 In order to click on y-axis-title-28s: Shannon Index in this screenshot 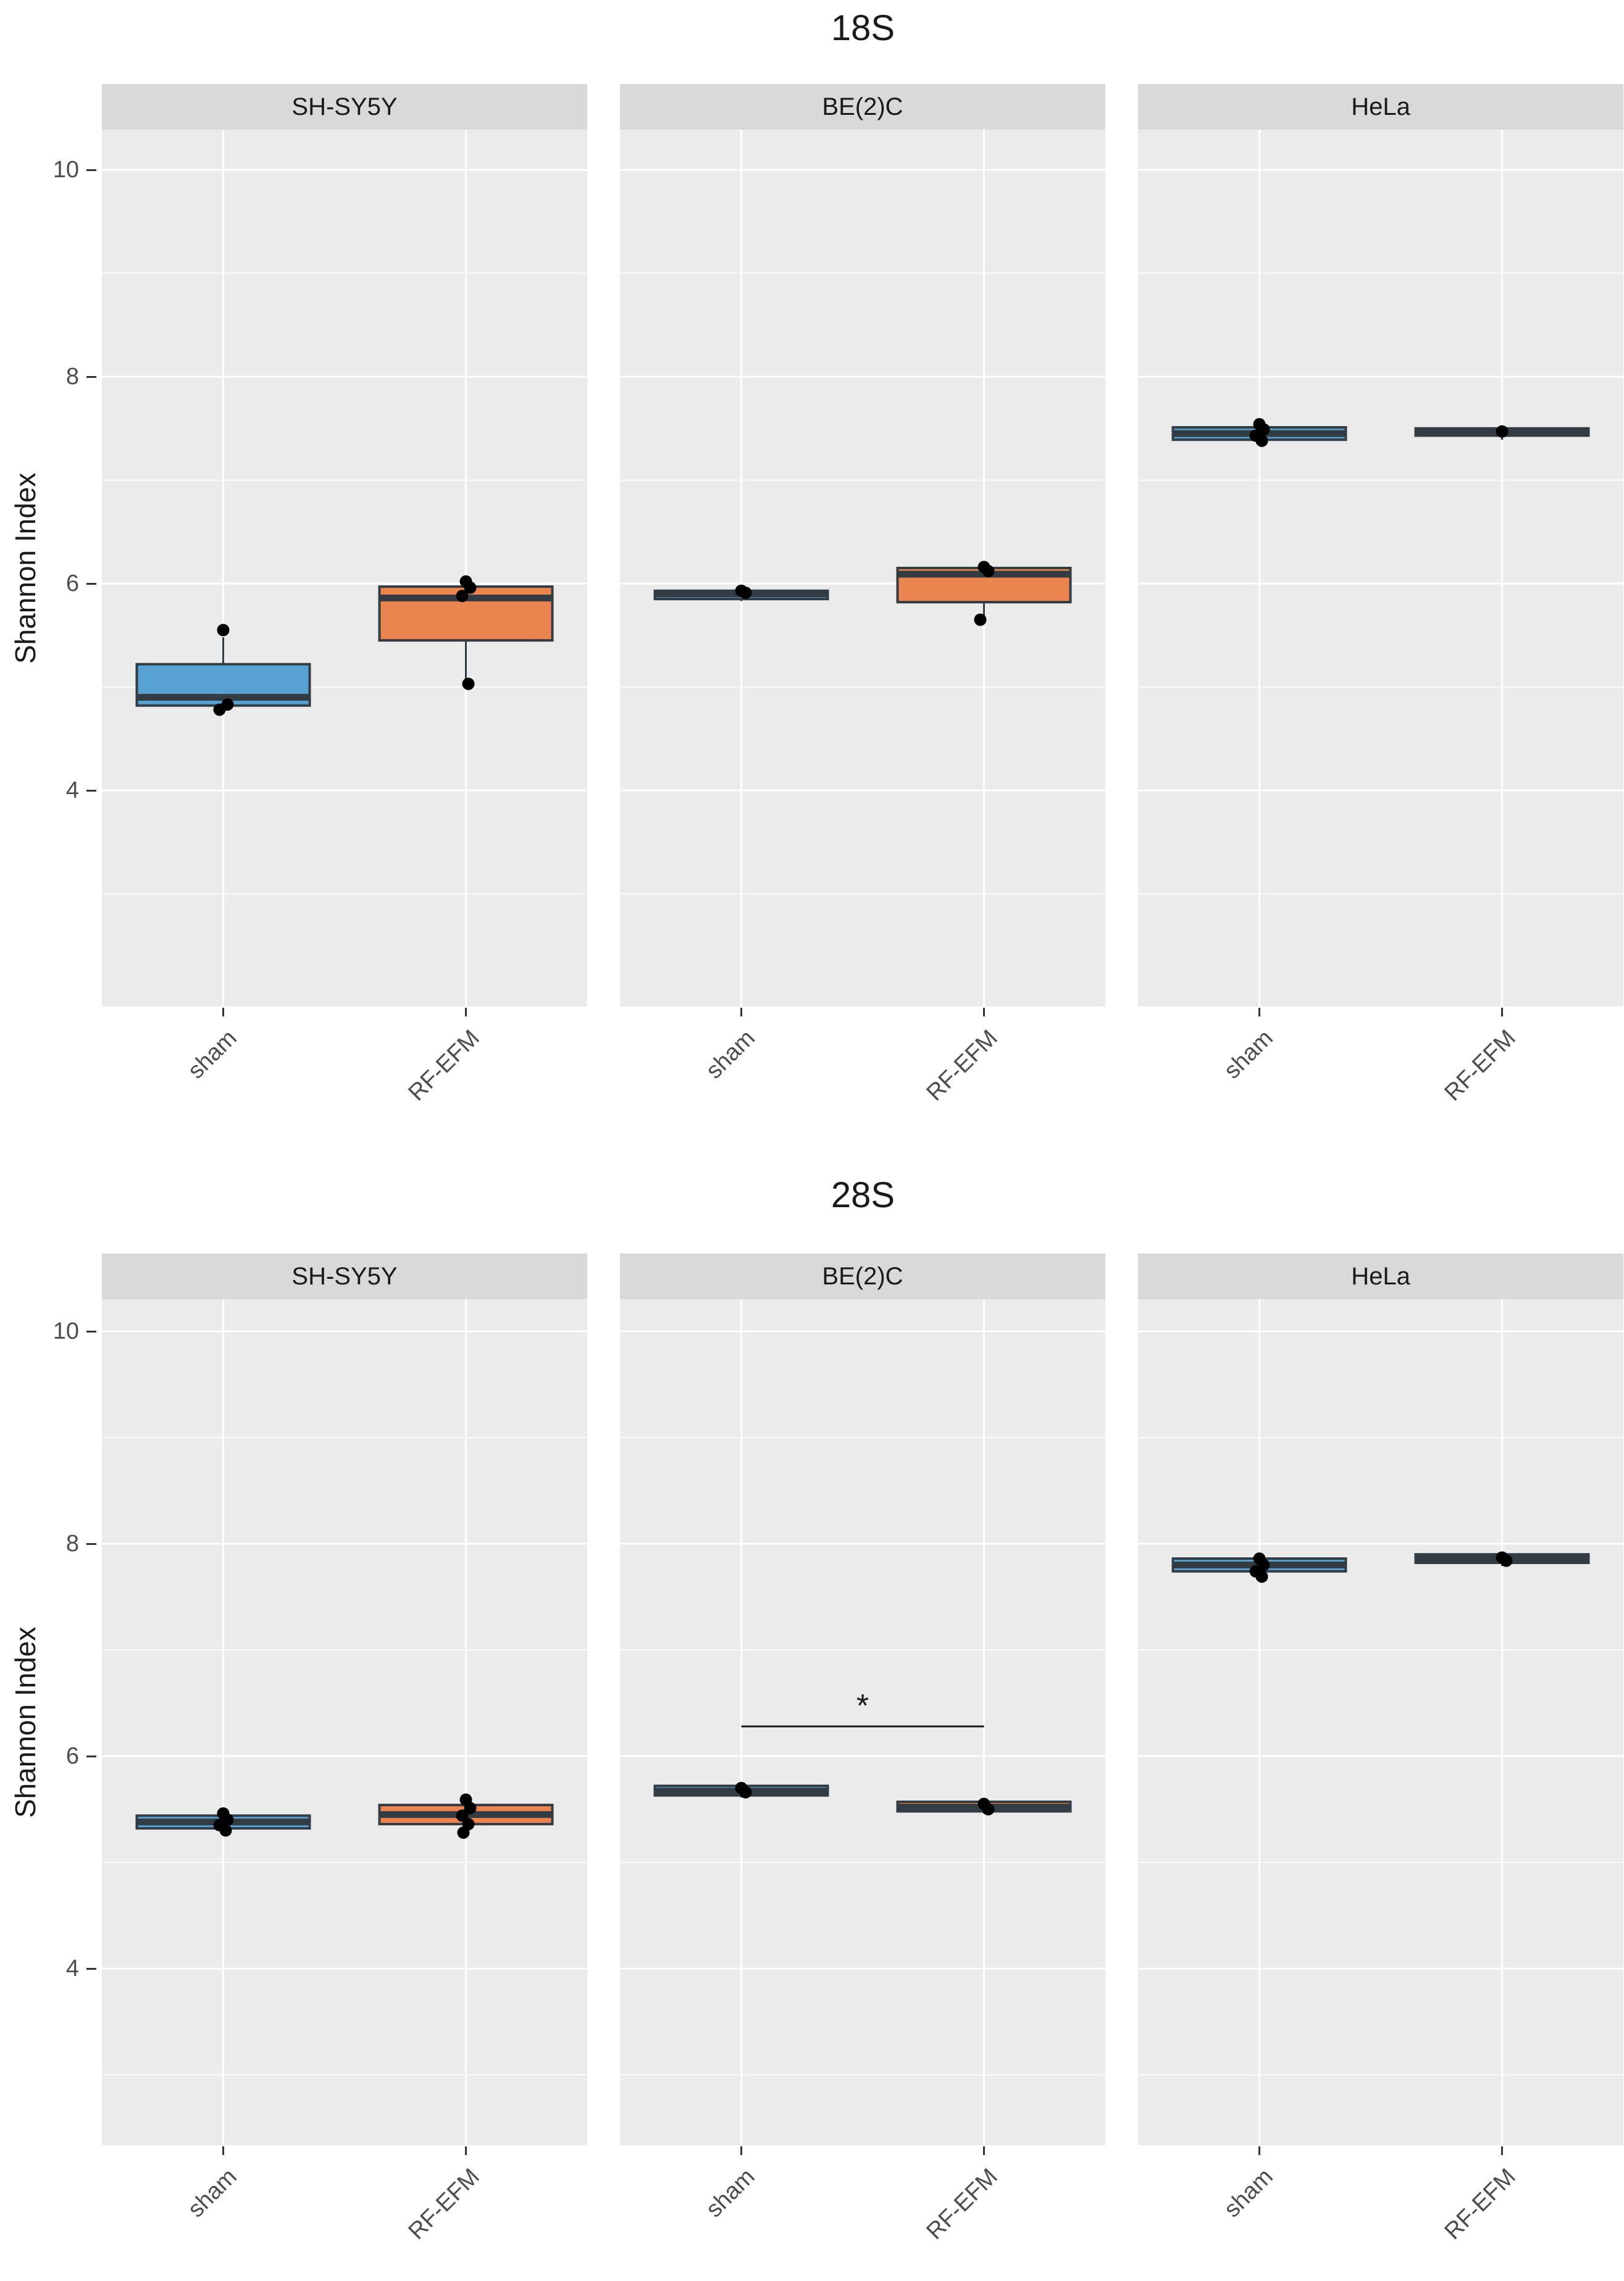, I will do `click(25, 1722)`.